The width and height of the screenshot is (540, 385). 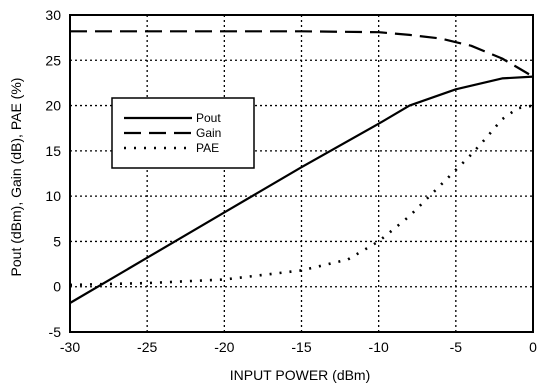 I want to click on x-tick-label: 0, so click(x=533, y=347).